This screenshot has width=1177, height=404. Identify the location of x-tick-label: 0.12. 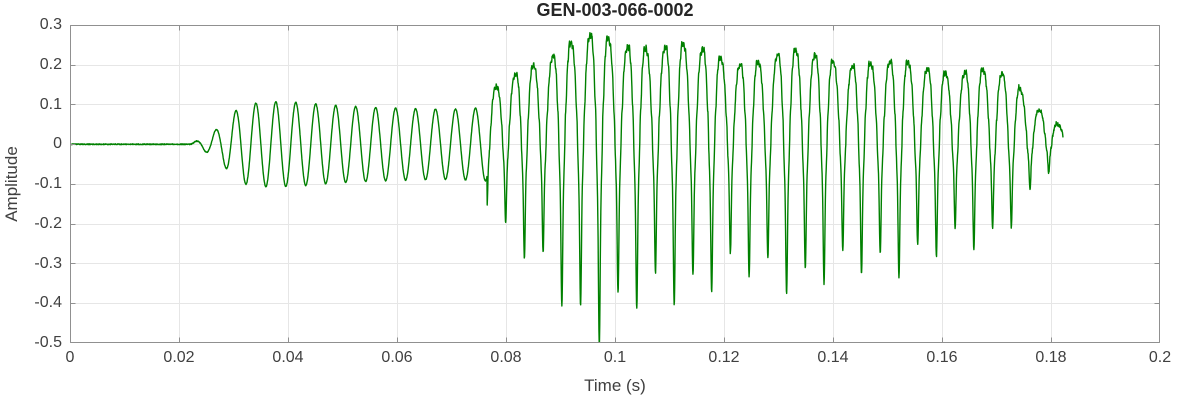
(724, 357).